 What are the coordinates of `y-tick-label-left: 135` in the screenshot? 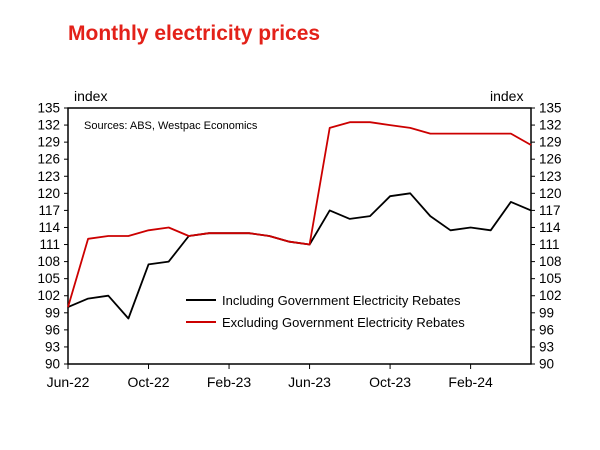 It's located at (48, 108).